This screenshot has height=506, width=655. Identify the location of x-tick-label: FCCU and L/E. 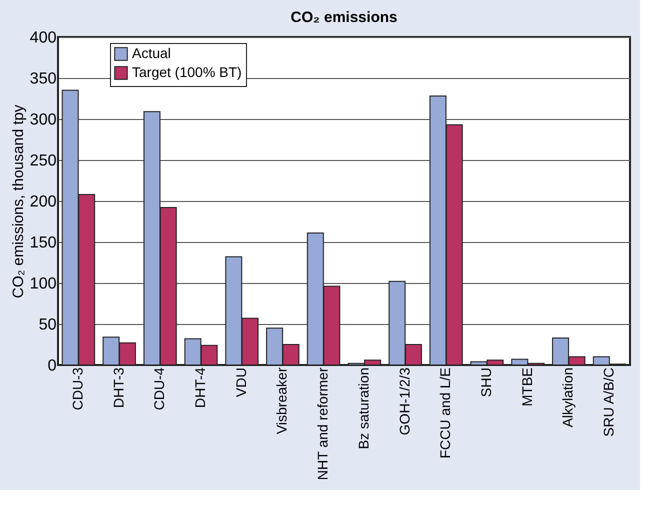
(445, 413).